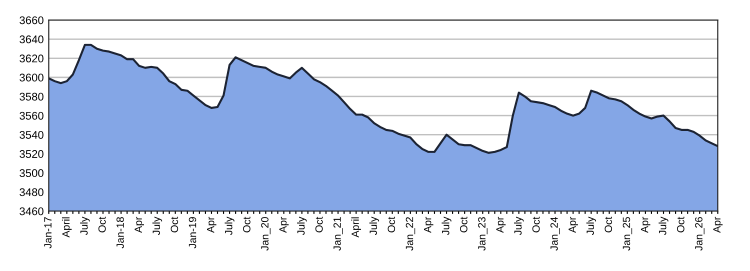 This screenshot has height=271, width=750. What do you see at coordinates (32, 39) in the screenshot?
I see `y-tick-label: 3640` at bounding box center [32, 39].